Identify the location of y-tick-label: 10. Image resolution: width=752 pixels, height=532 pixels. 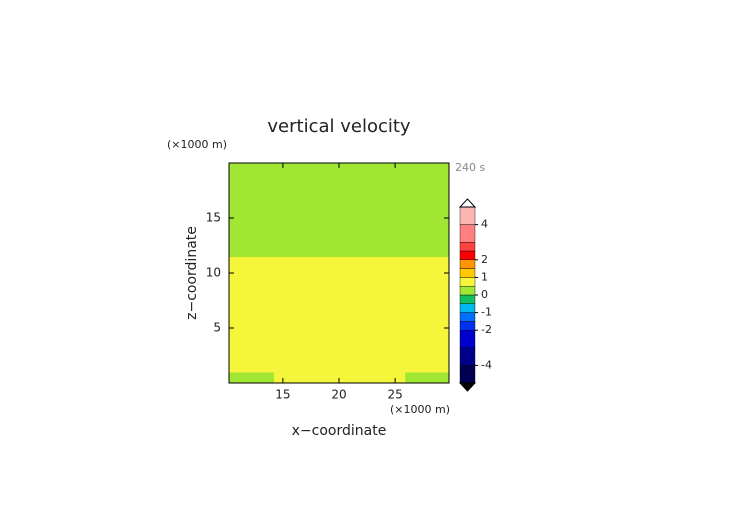
(213, 273).